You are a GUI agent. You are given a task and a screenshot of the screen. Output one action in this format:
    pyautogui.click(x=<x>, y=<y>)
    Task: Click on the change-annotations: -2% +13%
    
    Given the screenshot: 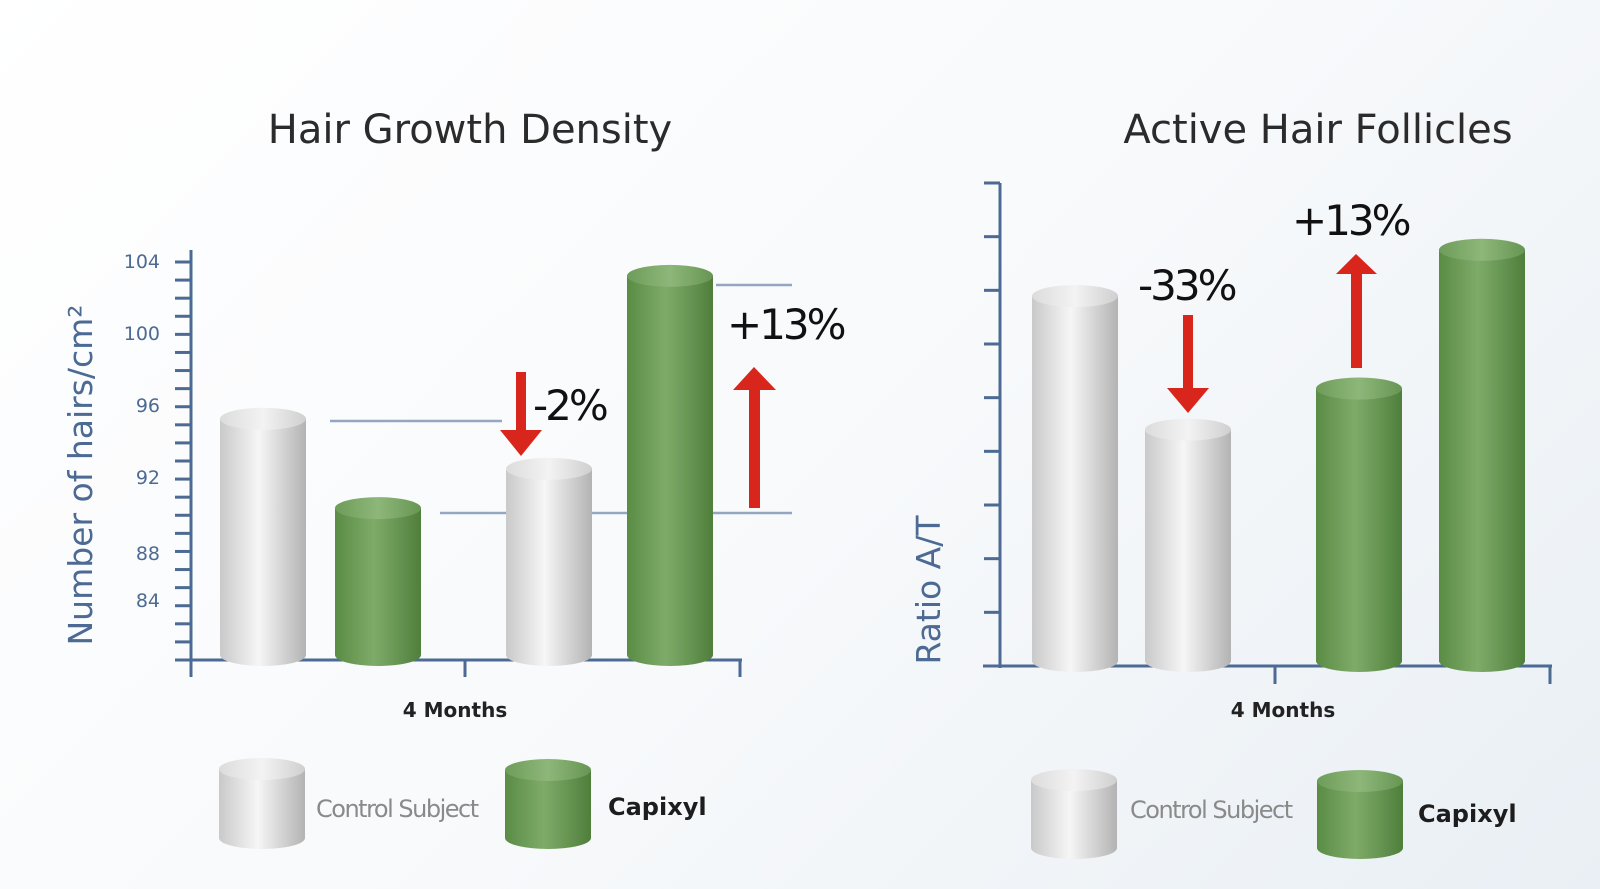 What is the action you would take?
    pyautogui.click(x=674, y=404)
    